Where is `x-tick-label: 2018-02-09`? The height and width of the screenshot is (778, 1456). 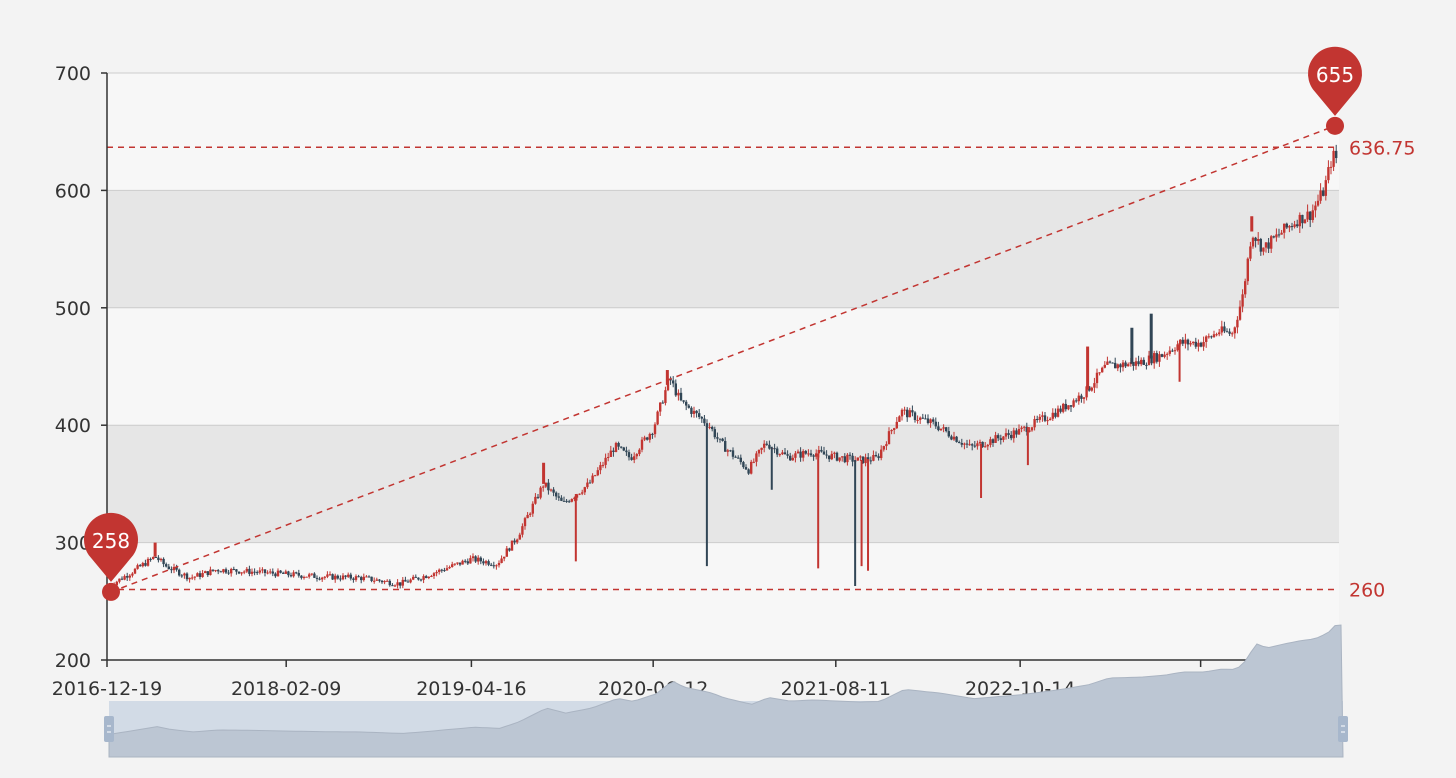 x-tick-label: 2018-02-09 is located at coordinates (286, 689).